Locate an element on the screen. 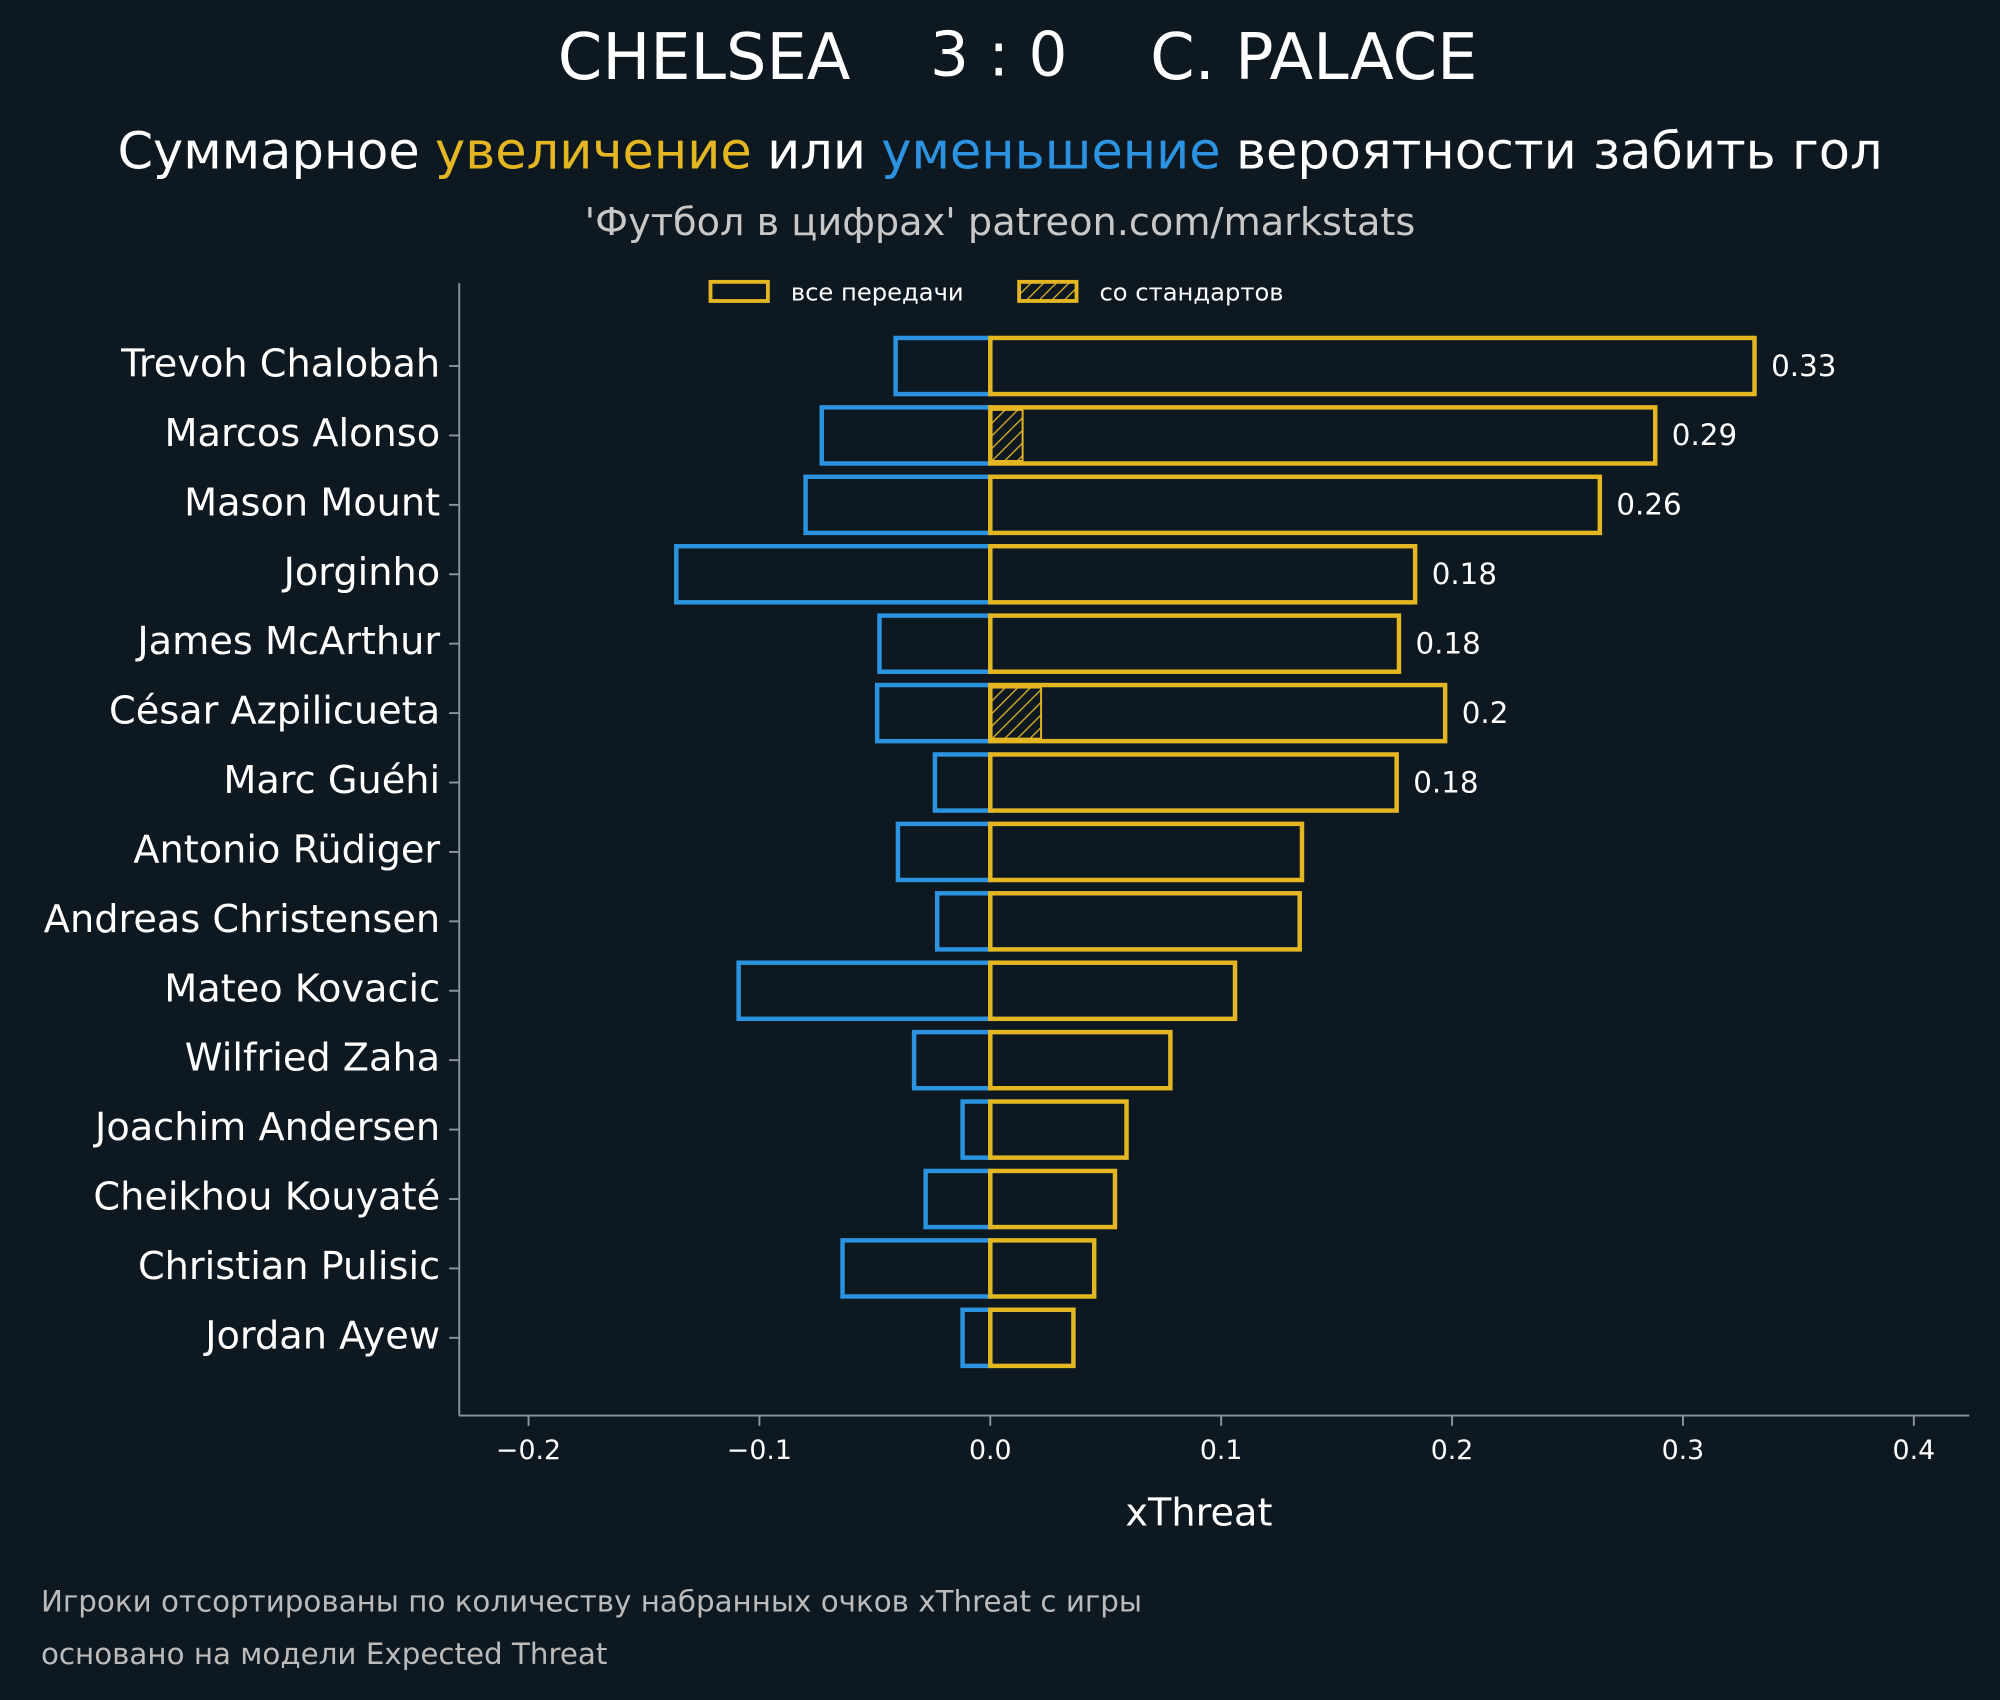 The image size is (2000, 1700). y-tick-label: Trevoh Chalobah is located at coordinates (280, 364).